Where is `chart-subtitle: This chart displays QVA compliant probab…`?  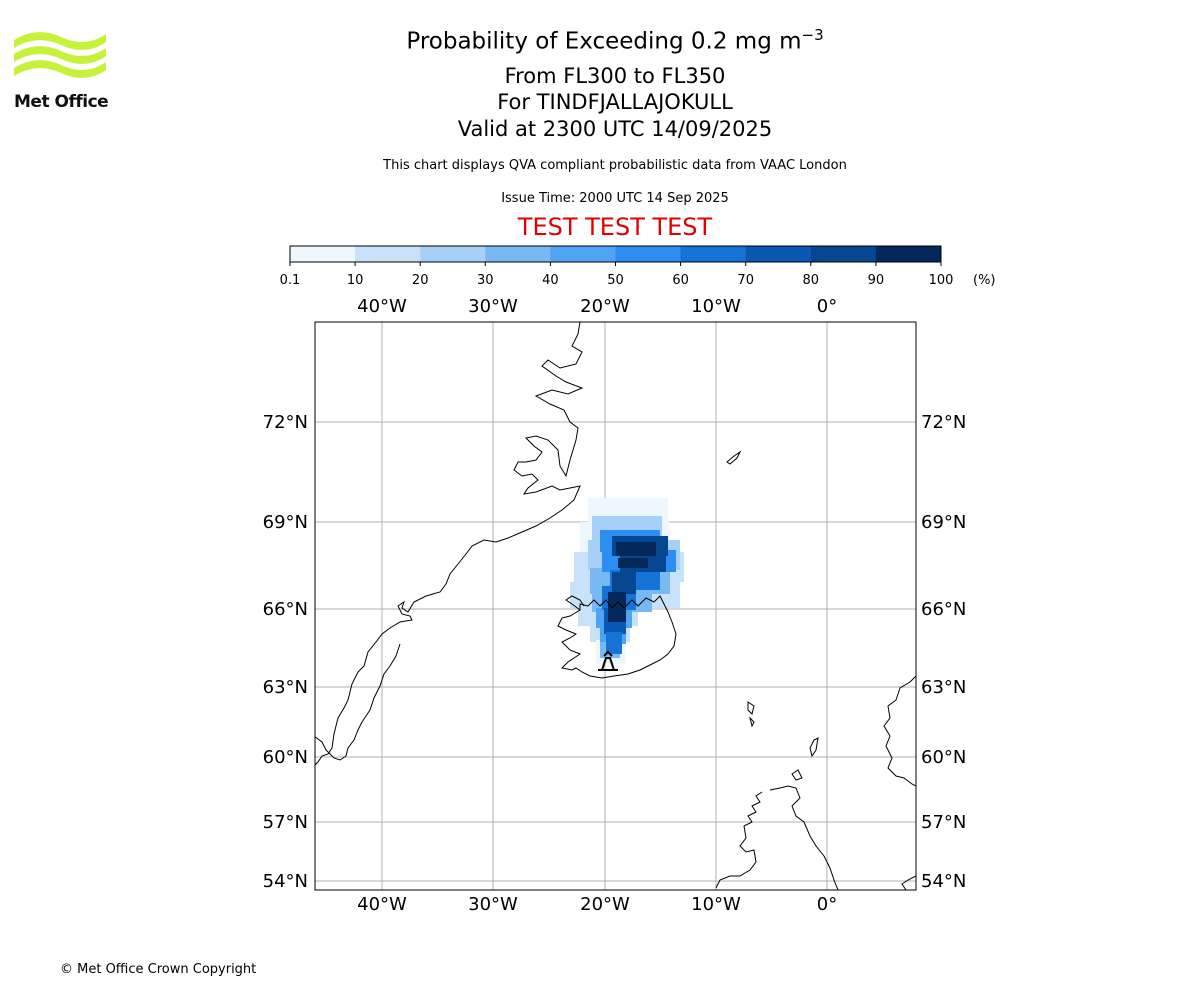 chart-subtitle: This chart displays QVA compliant probab… is located at coordinates (615, 165).